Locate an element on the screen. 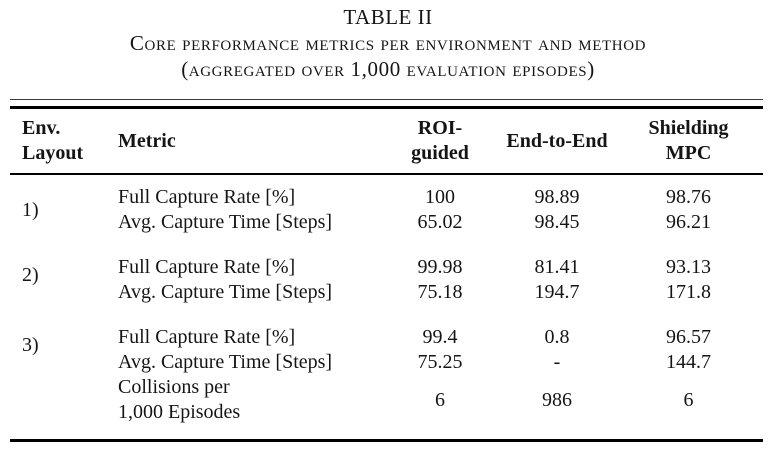 The image size is (776, 470). value-cell-end-to-end: 98.89 is located at coordinates (557, 197).